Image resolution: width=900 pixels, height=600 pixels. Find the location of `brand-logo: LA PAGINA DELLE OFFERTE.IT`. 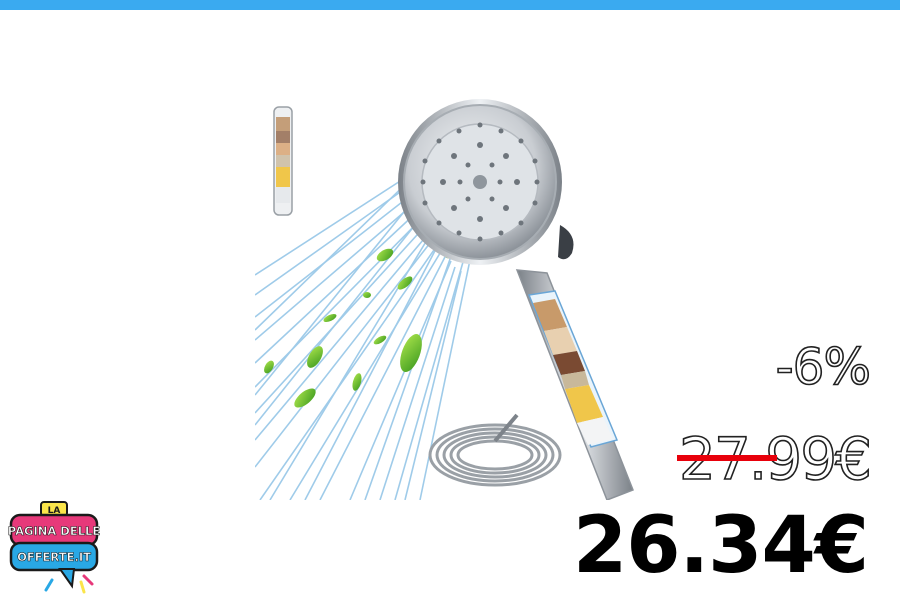

brand-logo: LA PAGINA DELLE OFFERTE.IT is located at coordinates (54, 548).